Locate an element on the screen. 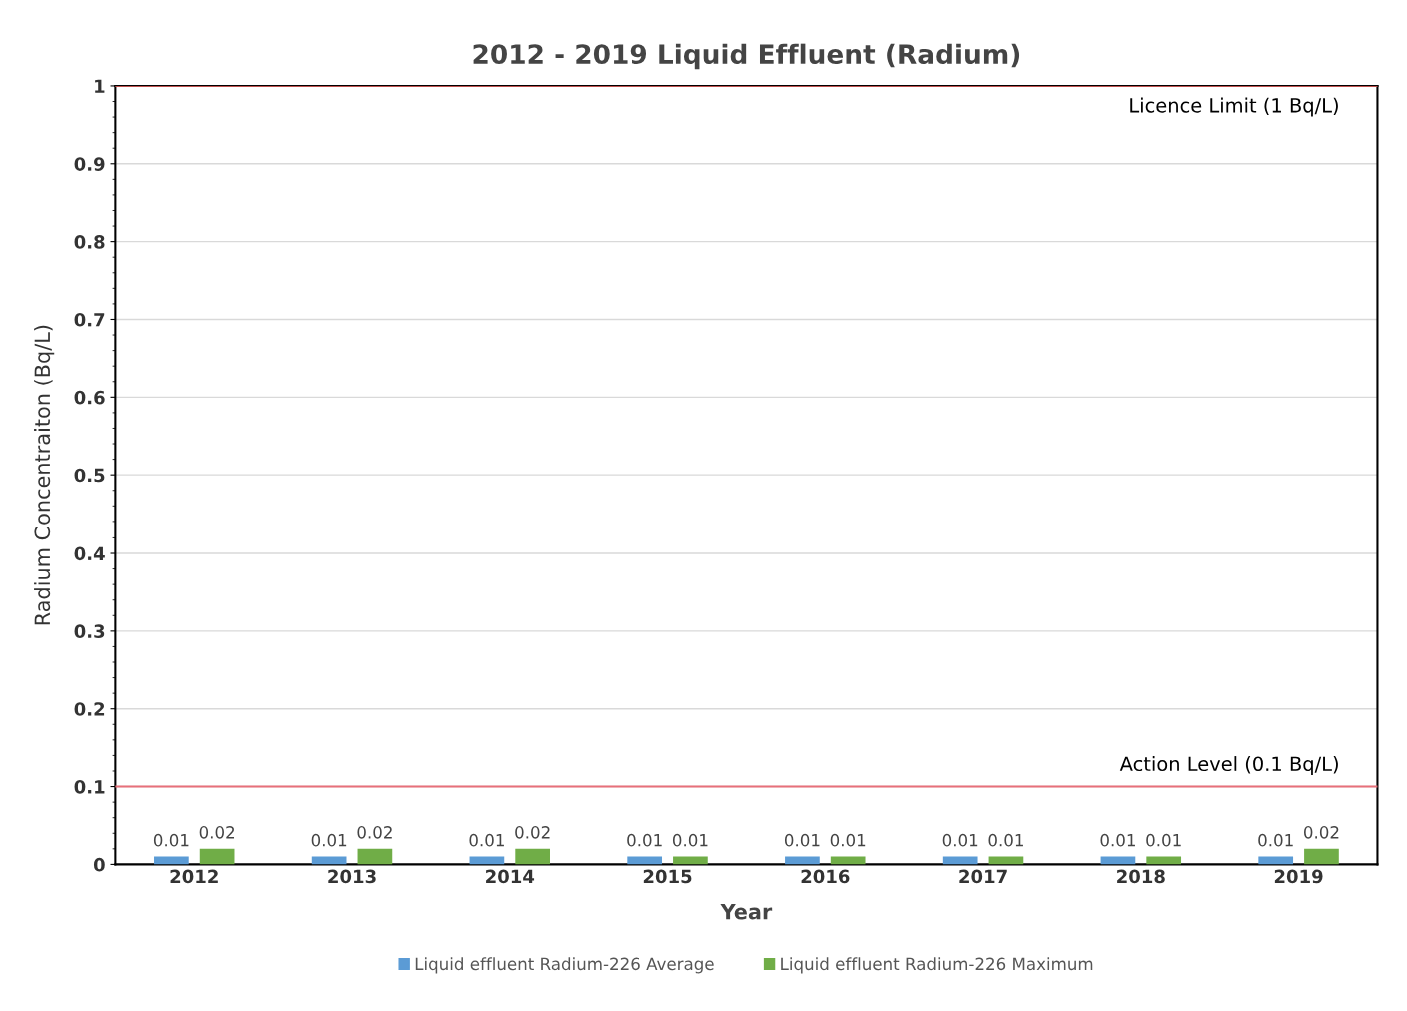 This screenshot has width=1407, height=1011. y-tick-label: 0.7 is located at coordinates (89, 319).